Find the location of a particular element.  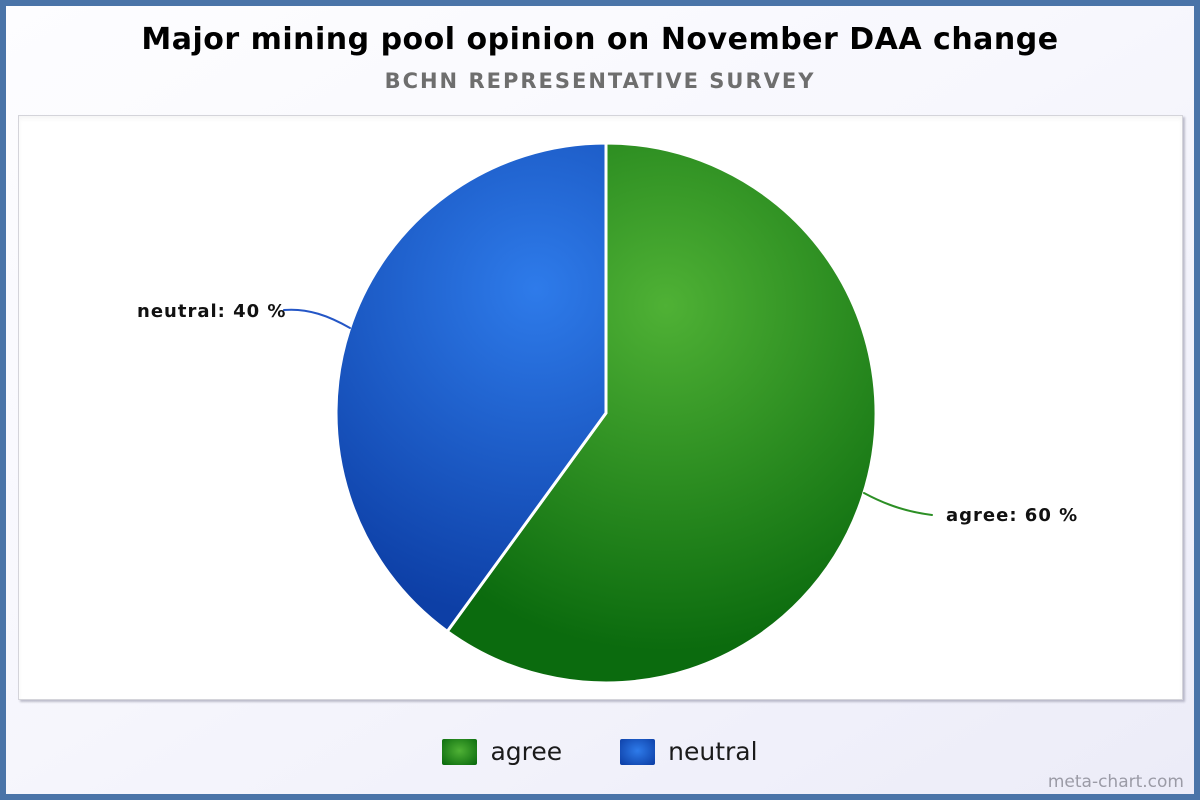

legend-swatch-neutral is located at coordinates (638, 751).